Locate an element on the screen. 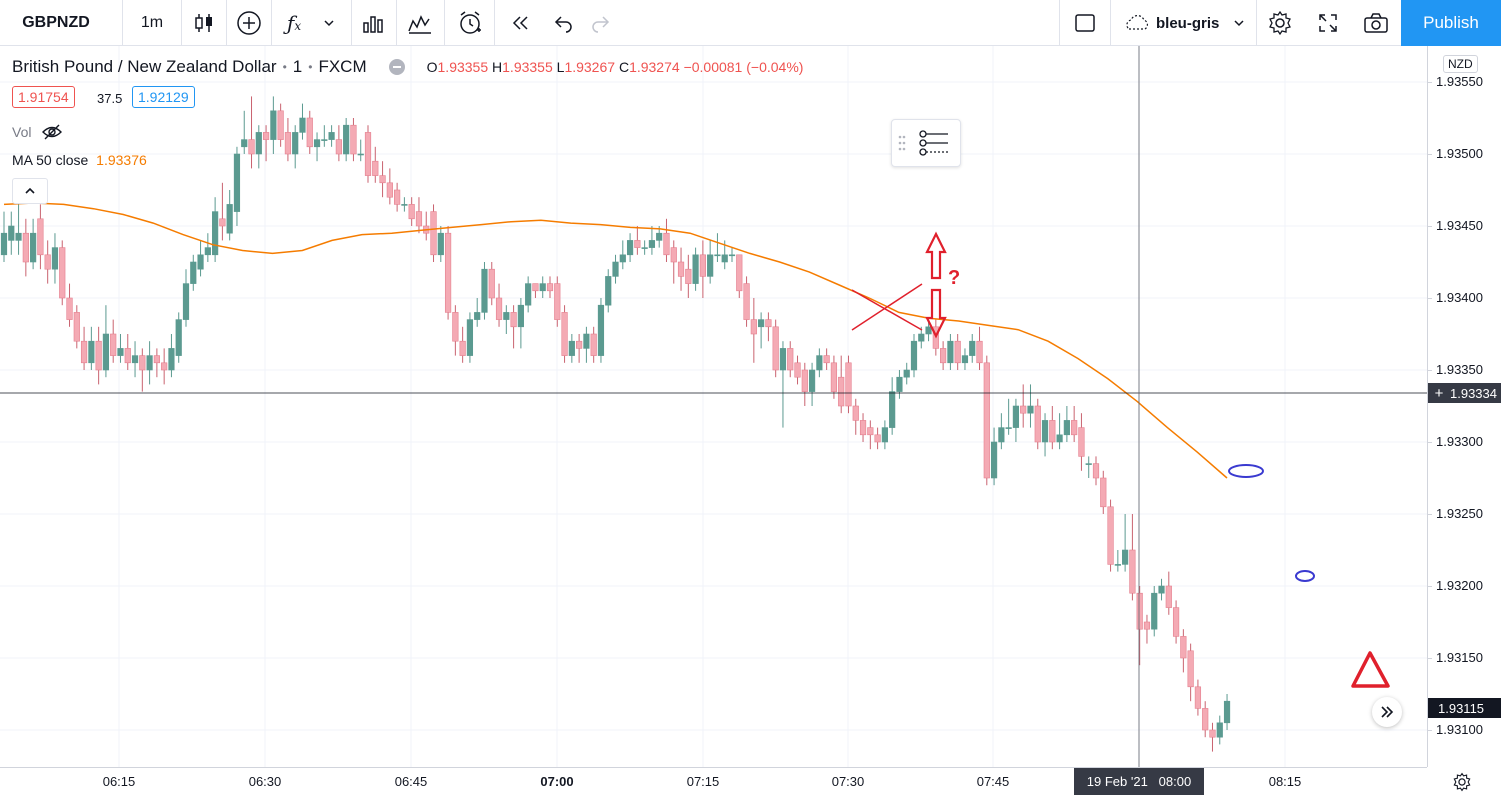 This screenshot has width=1501, height=797. triangle-mark is located at coordinates (1370, 669).